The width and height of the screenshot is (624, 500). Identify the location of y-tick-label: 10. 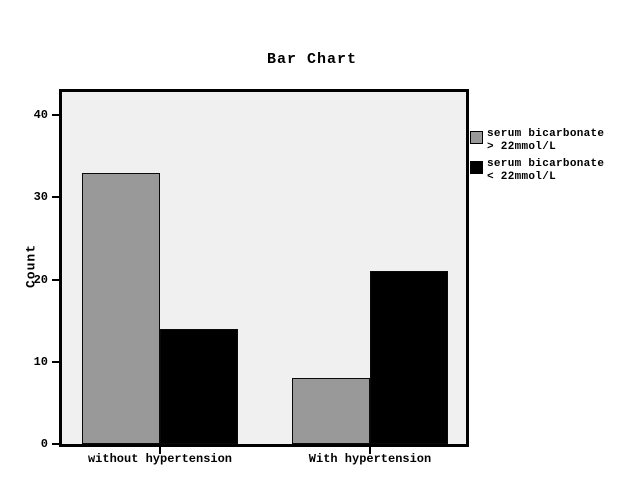
(40, 361).